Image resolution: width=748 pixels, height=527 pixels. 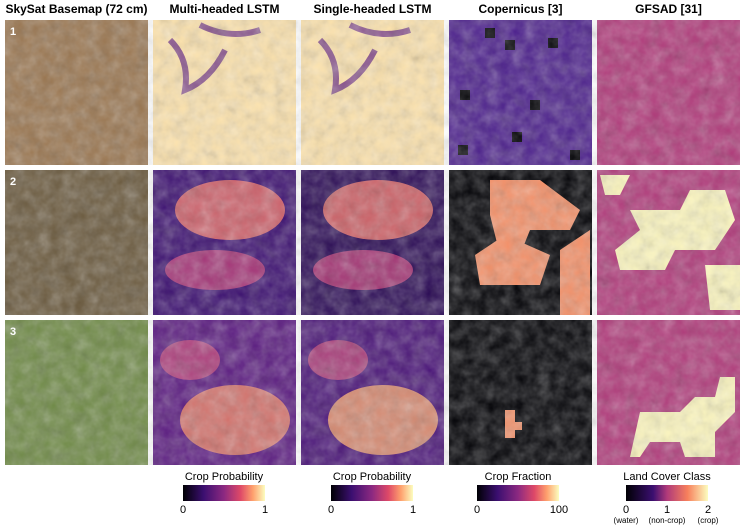 What do you see at coordinates (668, 9) in the screenshot?
I see `column-title: GFSAD [31]` at bounding box center [668, 9].